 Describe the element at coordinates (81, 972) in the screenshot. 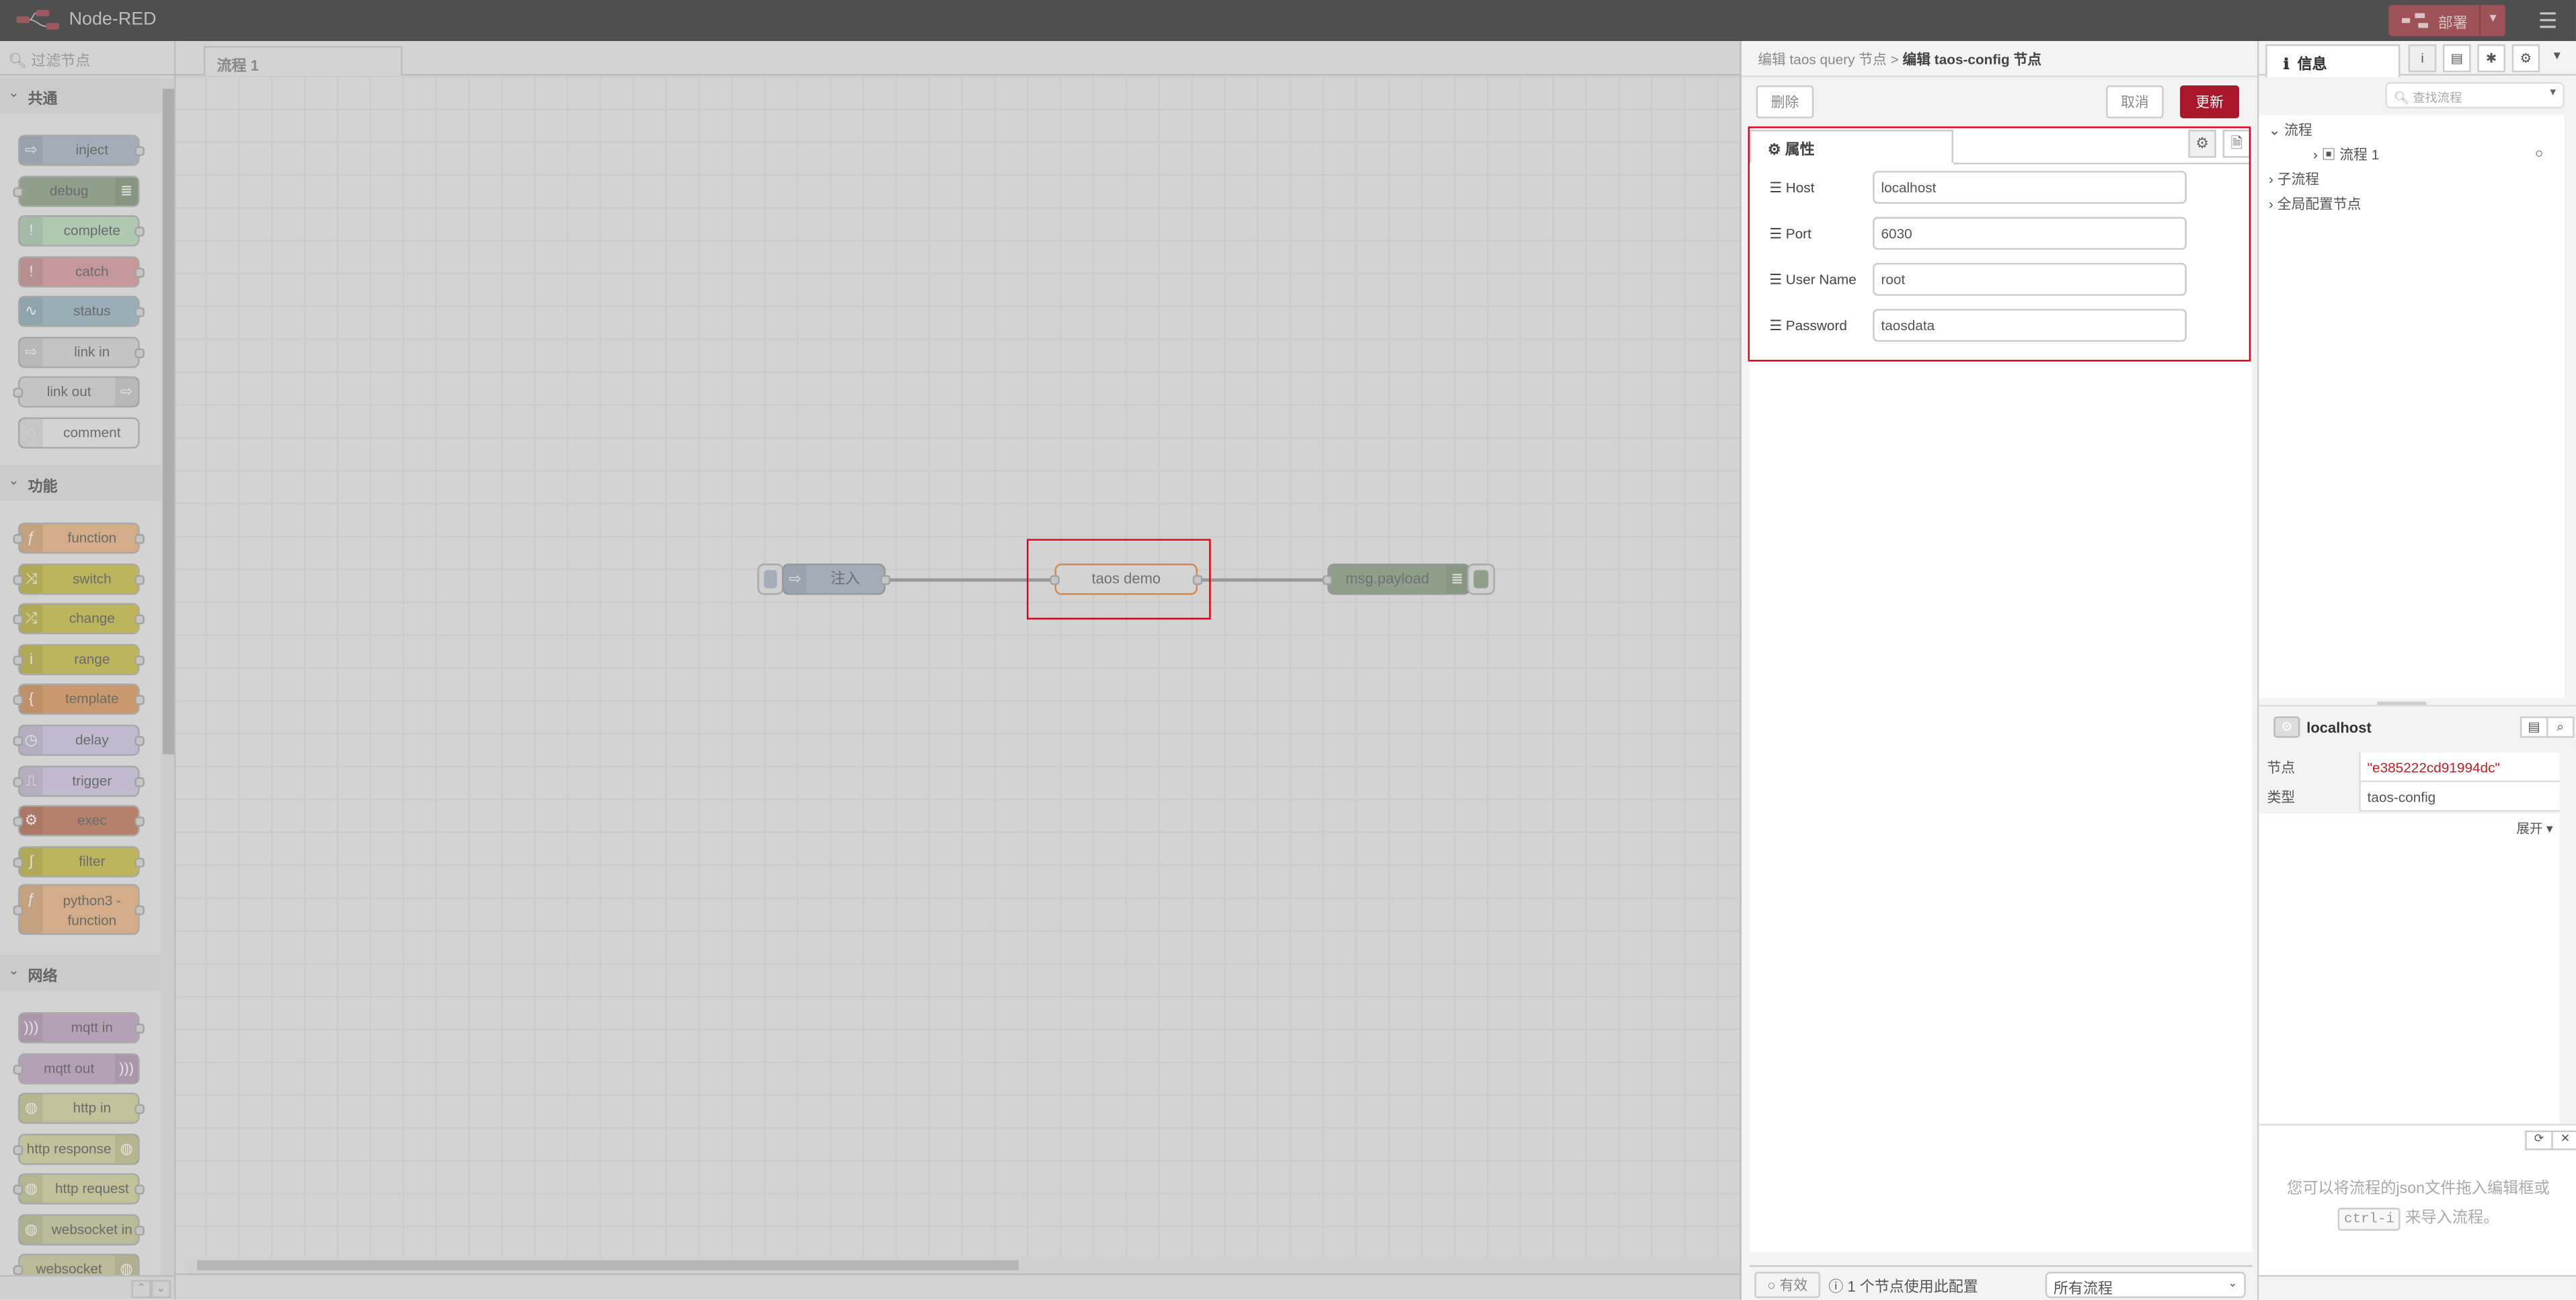

I see `palette-category-header: ⌄ 网络` at that location.